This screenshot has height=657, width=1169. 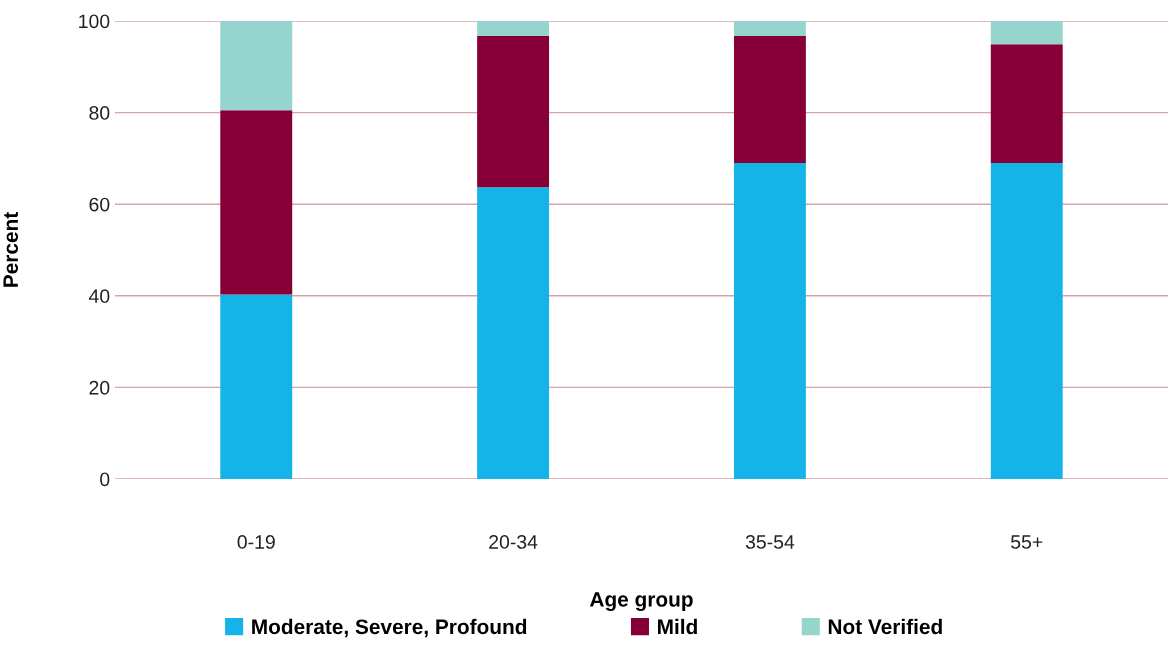 I want to click on y-tick-label: 60, so click(x=99, y=204).